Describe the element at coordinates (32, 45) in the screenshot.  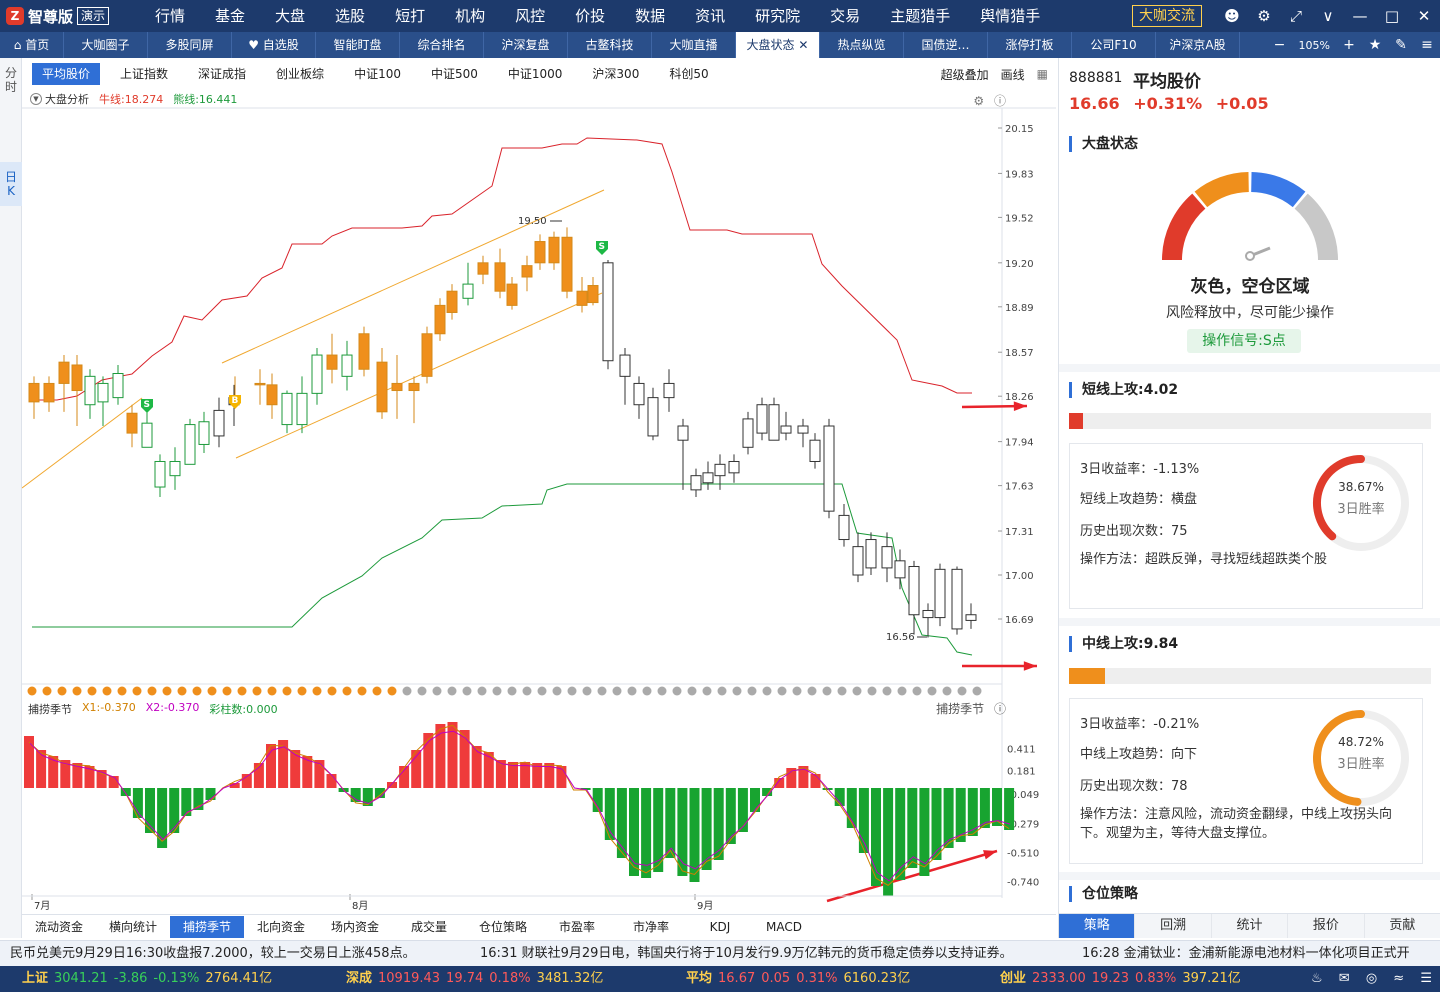
I see `tab-0: ⌂ 首页` at that location.